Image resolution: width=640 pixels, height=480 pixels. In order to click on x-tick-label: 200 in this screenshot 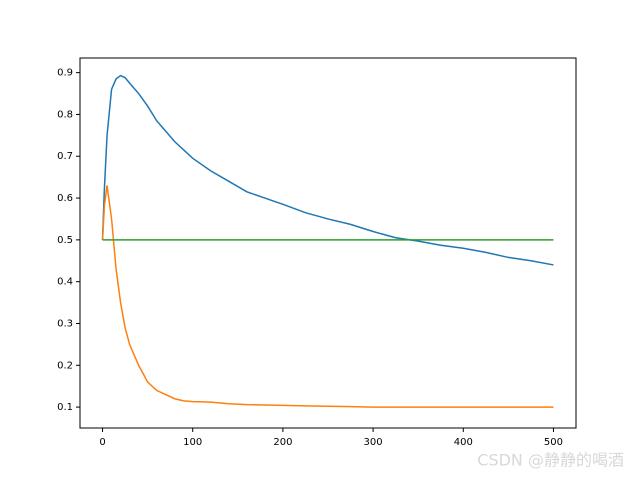, I will do `click(282, 442)`.